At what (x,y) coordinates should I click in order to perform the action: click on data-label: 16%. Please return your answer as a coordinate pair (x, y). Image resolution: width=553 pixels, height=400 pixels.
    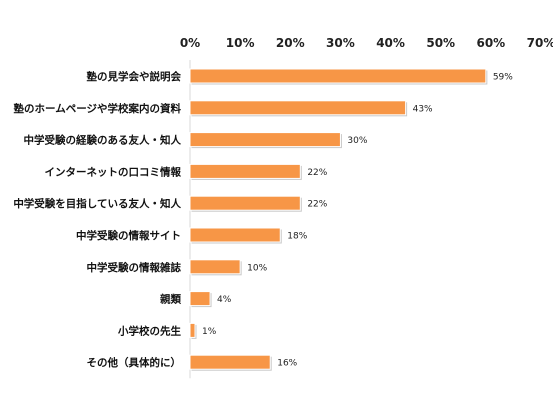
    Looking at the image, I should click on (287, 364).